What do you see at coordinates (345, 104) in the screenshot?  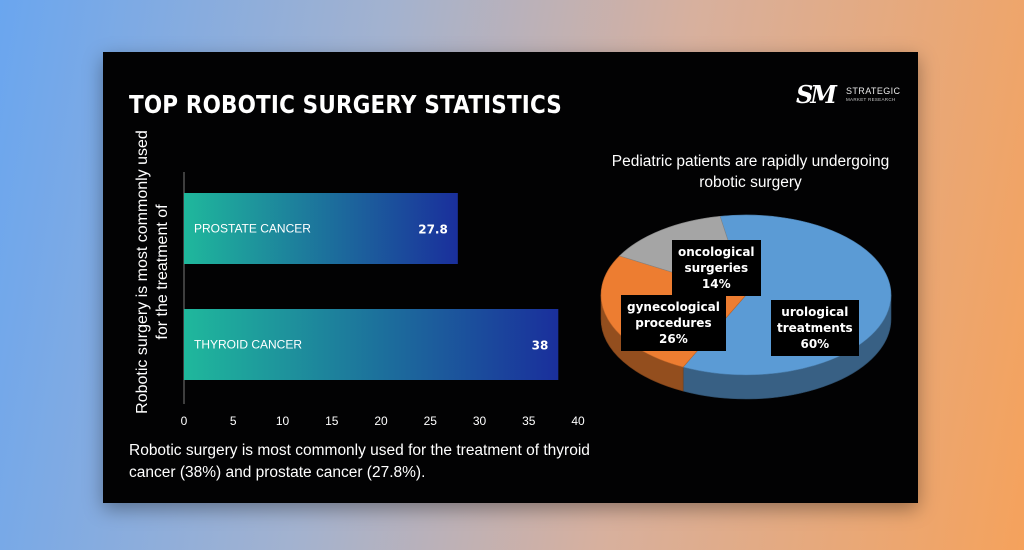 I see `page-title: TOP ROBOTIC SURGERY STATISTICS` at bounding box center [345, 104].